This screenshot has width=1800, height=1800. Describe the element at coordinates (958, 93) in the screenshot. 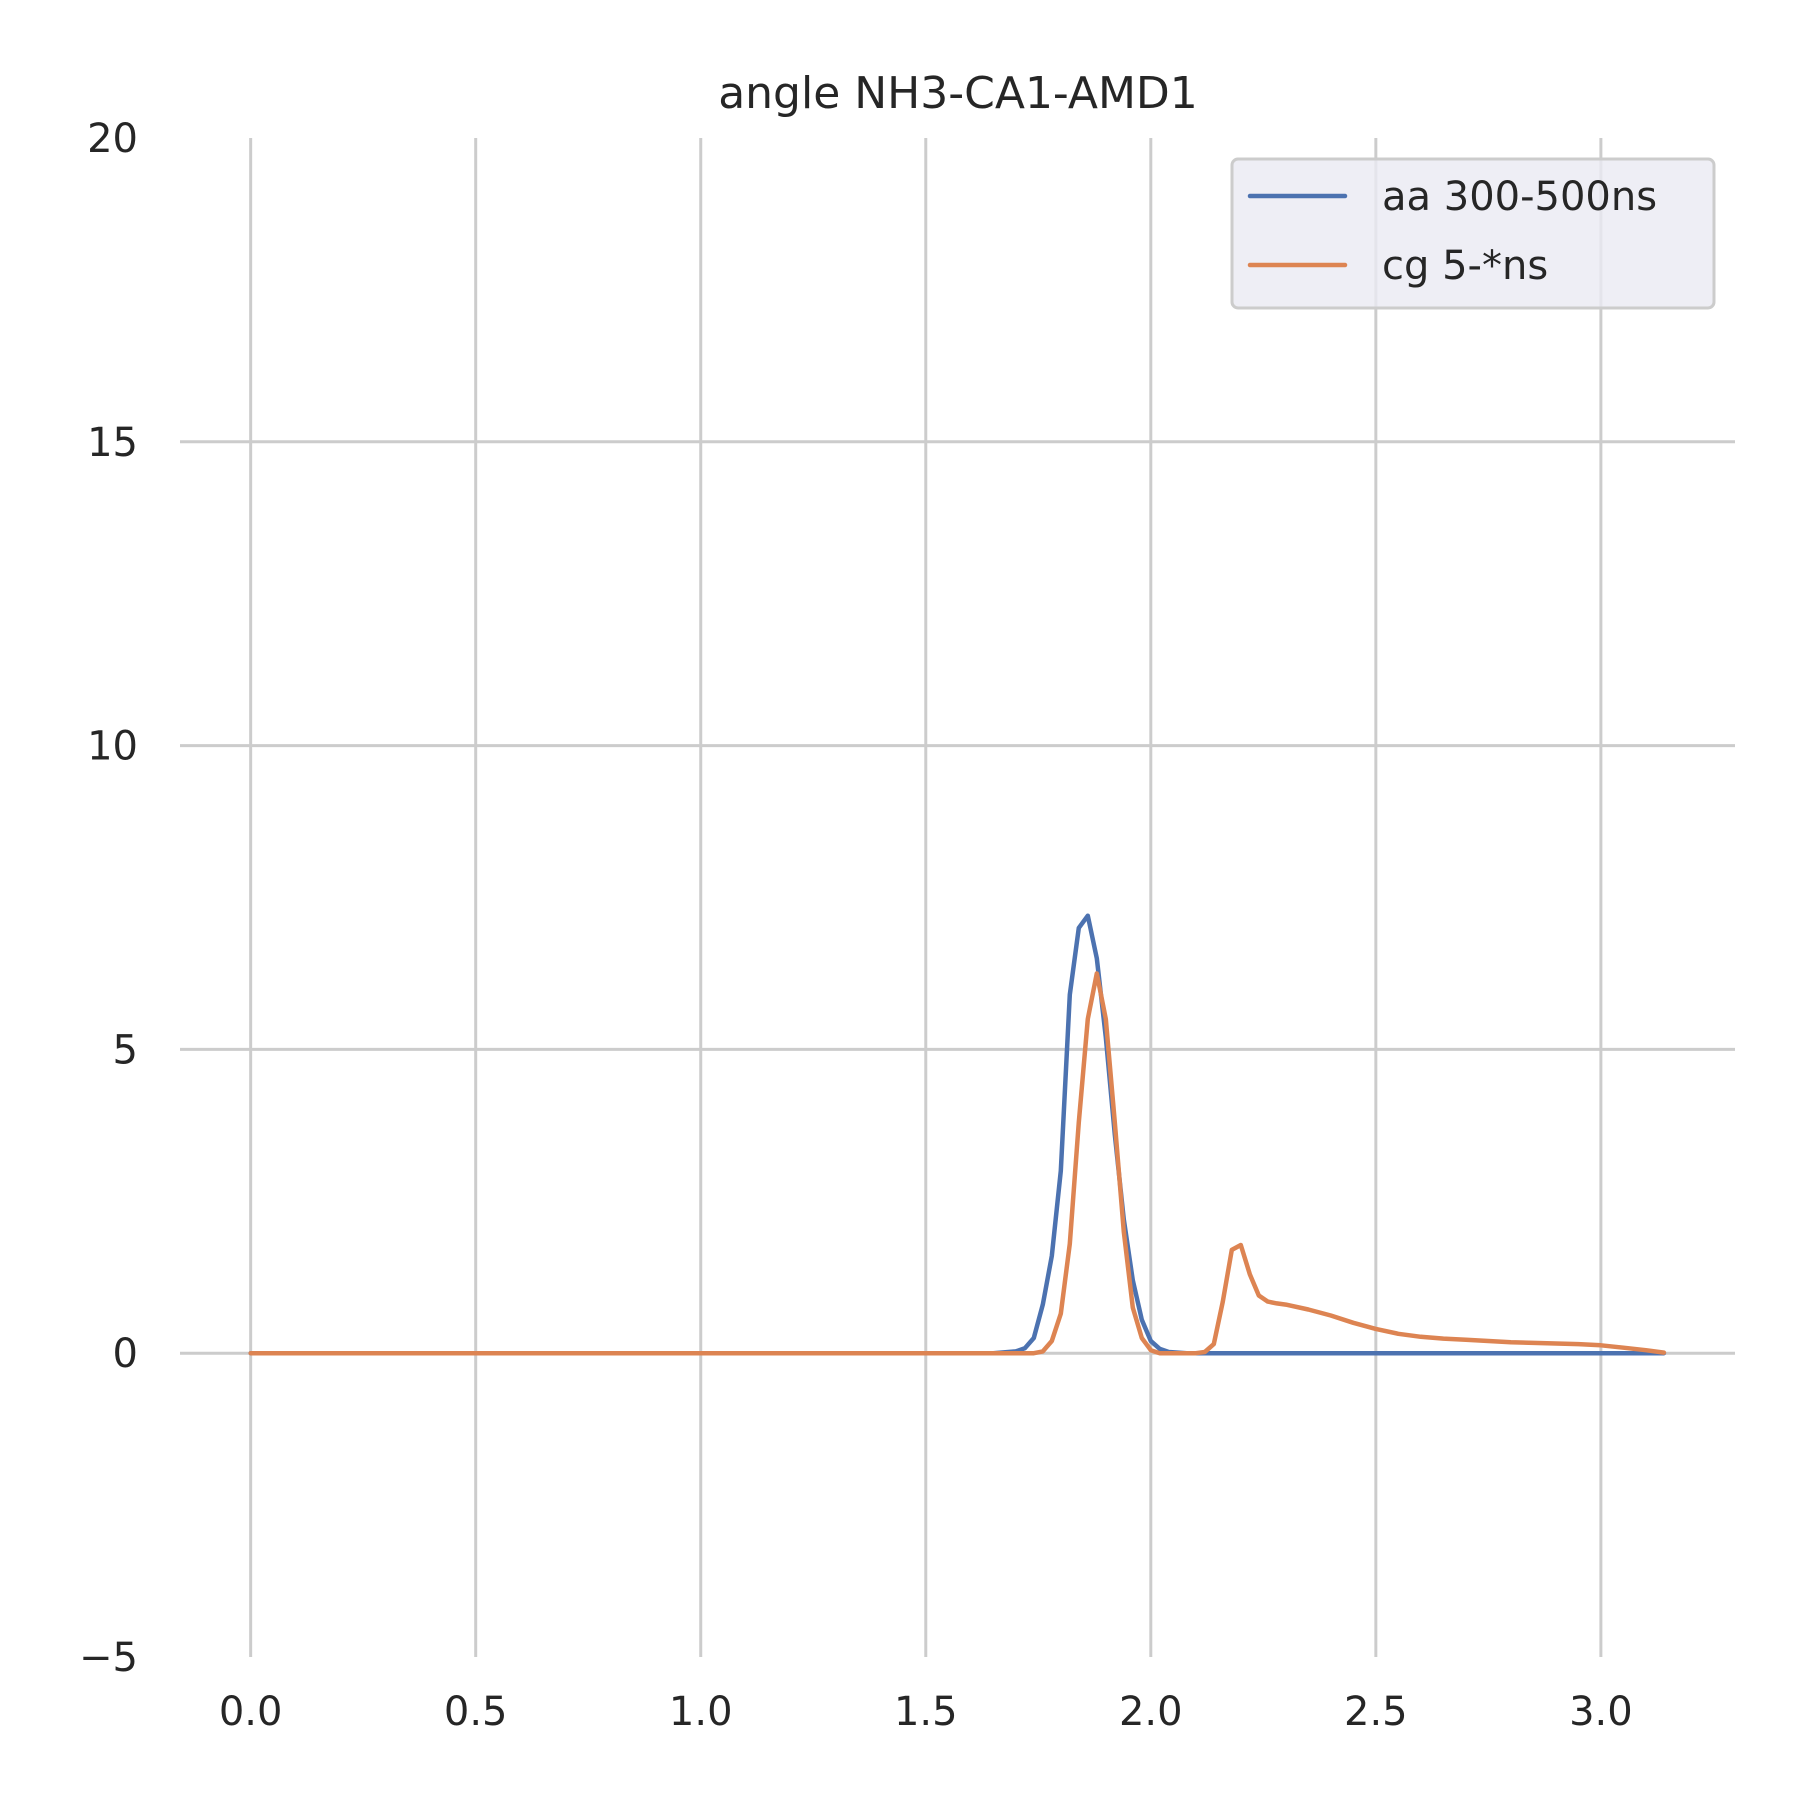

I see `chart-title: angle NH3-CA1-AMD1` at that location.